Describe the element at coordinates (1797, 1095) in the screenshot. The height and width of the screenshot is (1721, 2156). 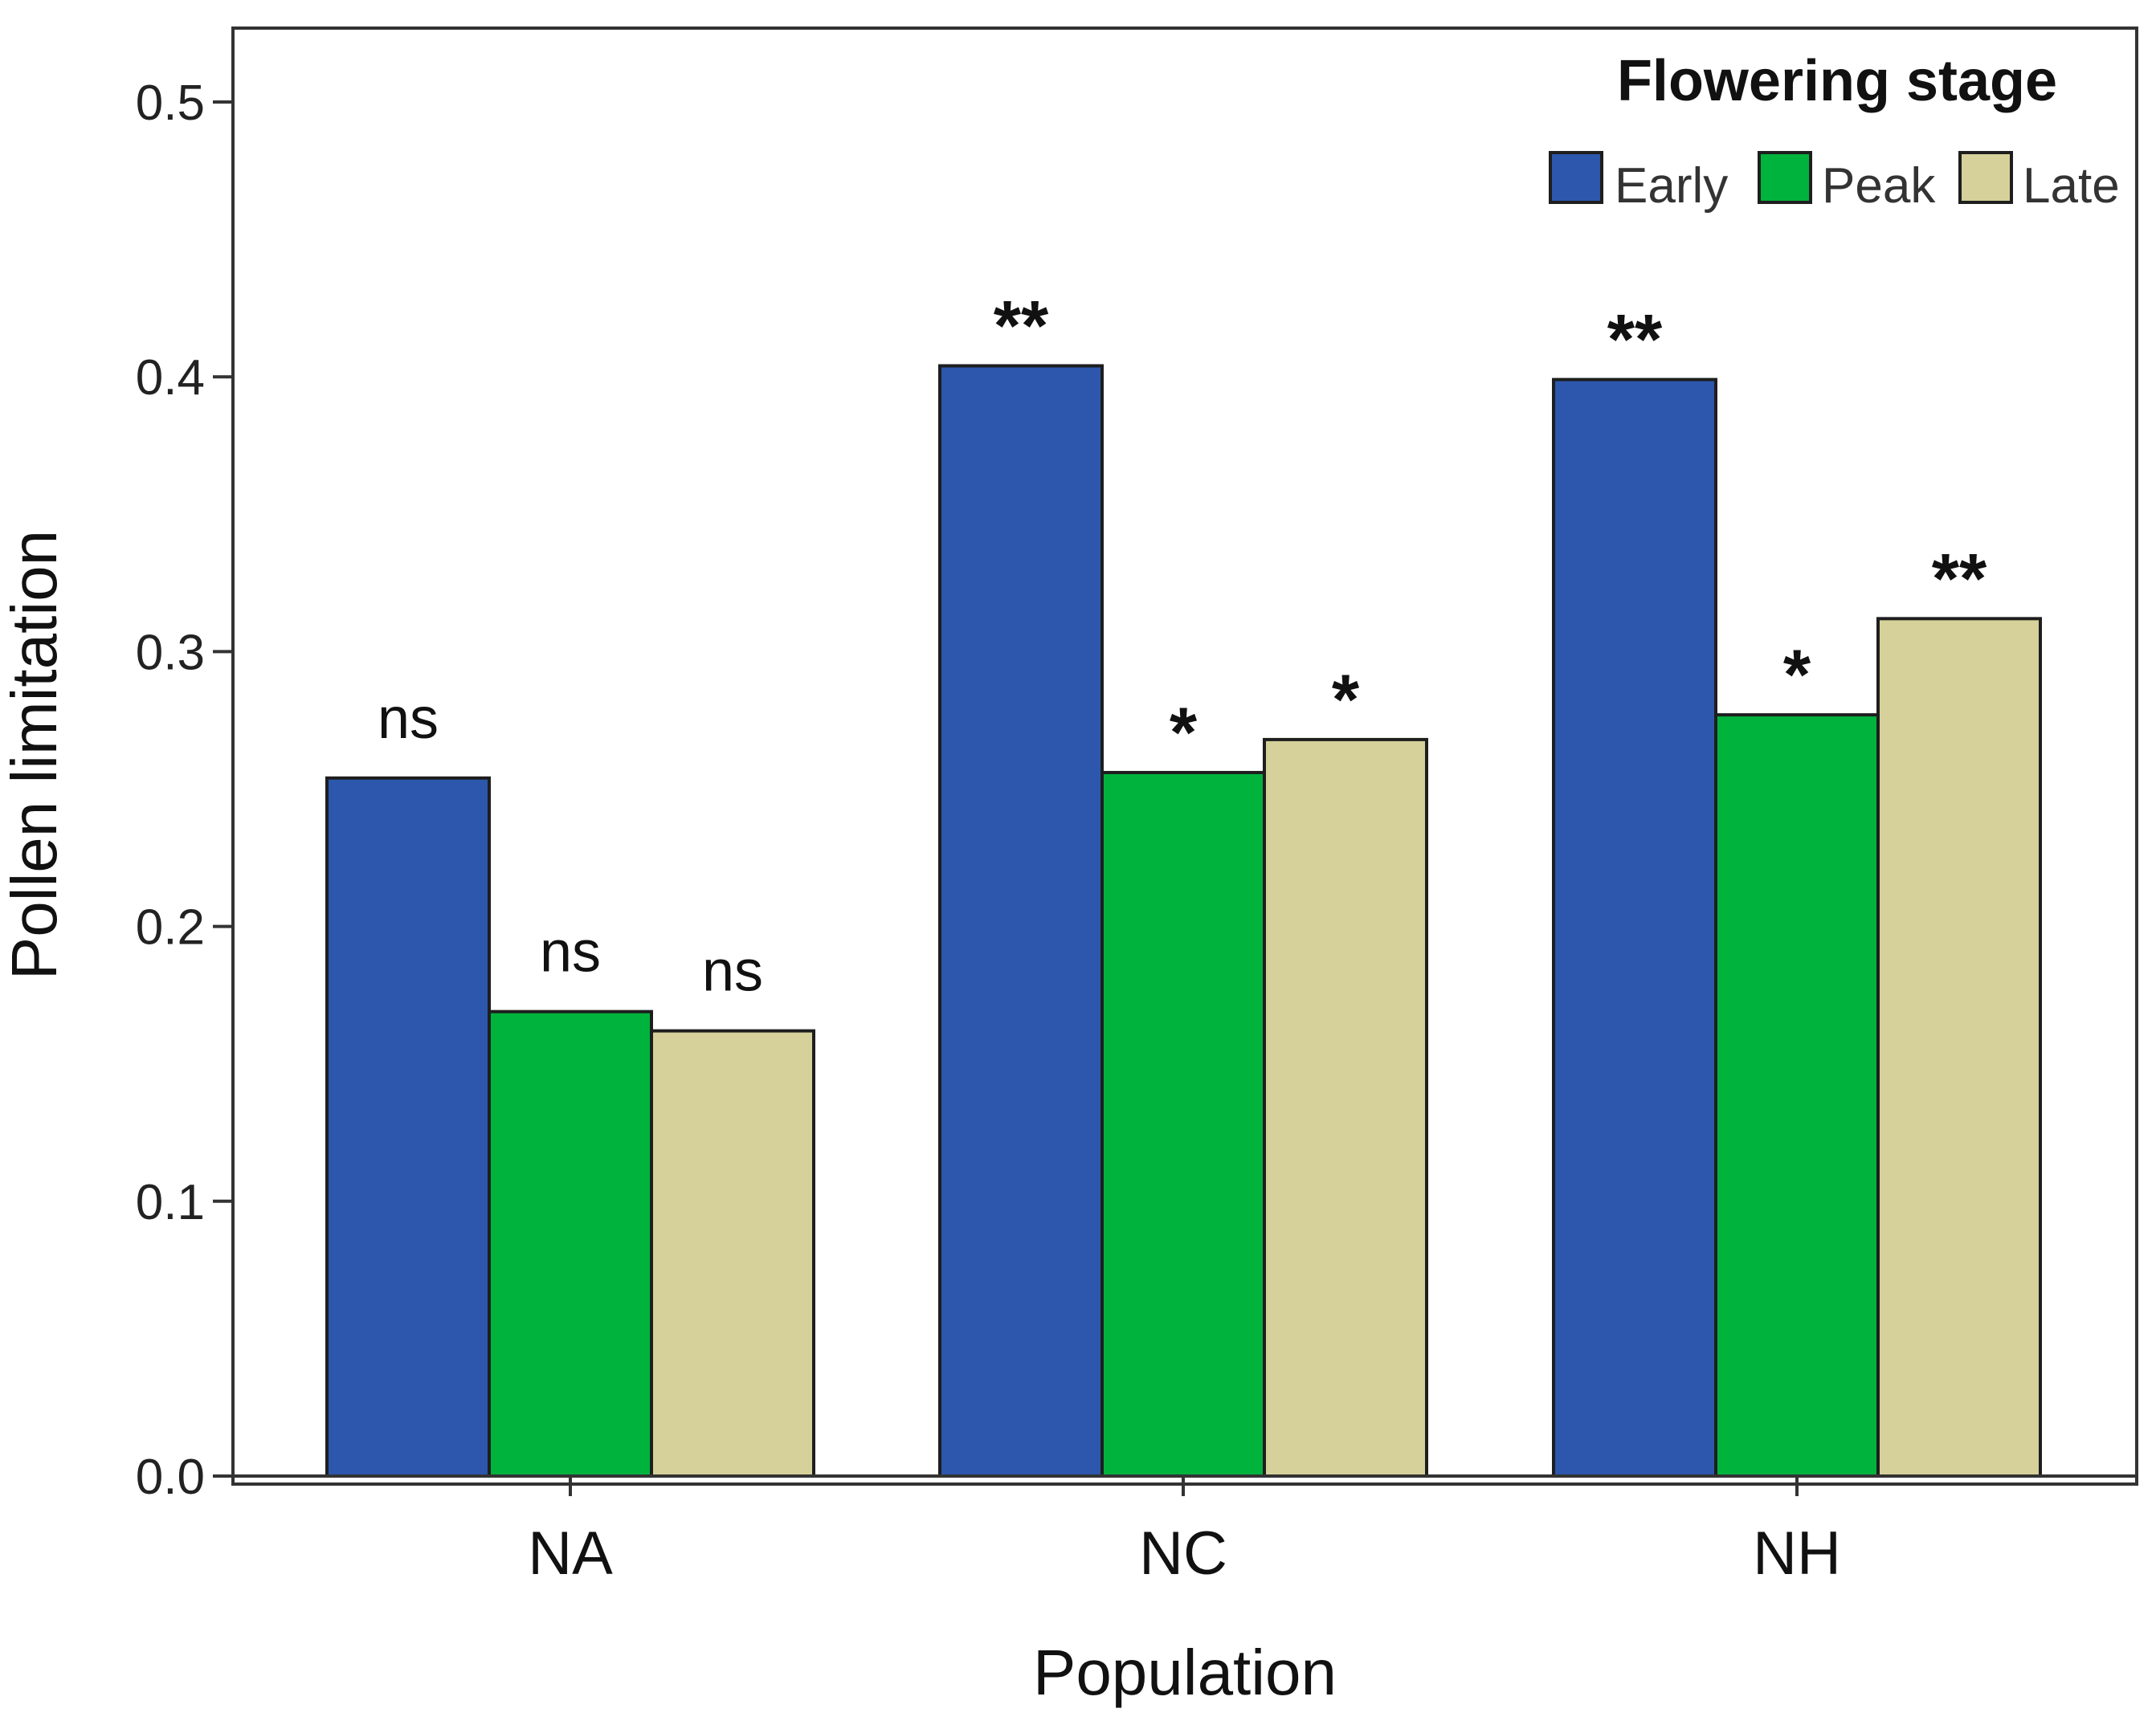
I see `bar-peak-nh` at that location.